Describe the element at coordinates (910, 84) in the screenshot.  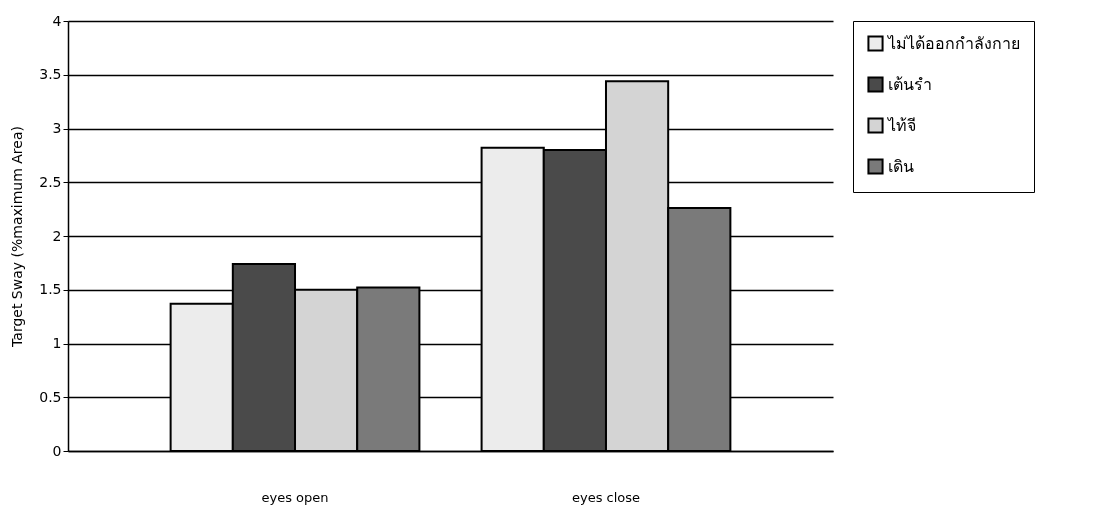
I see `legend-label: เต้นรำ` at that location.